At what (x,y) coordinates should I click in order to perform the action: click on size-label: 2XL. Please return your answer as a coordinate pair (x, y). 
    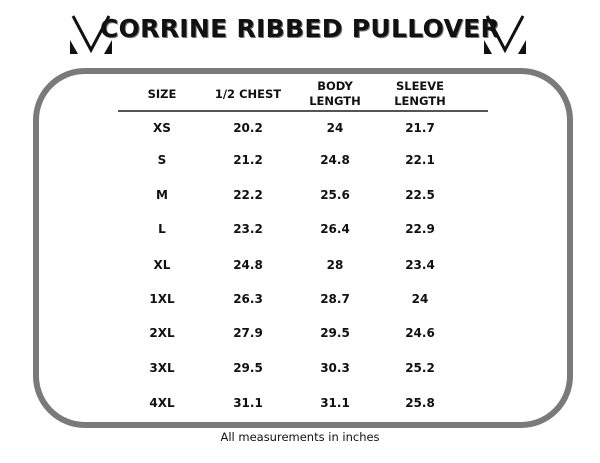
    Looking at the image, I should click on (162, 333).